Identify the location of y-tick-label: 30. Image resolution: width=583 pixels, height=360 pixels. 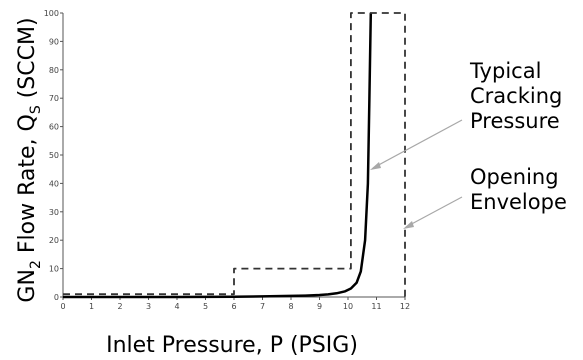
(54, 212).